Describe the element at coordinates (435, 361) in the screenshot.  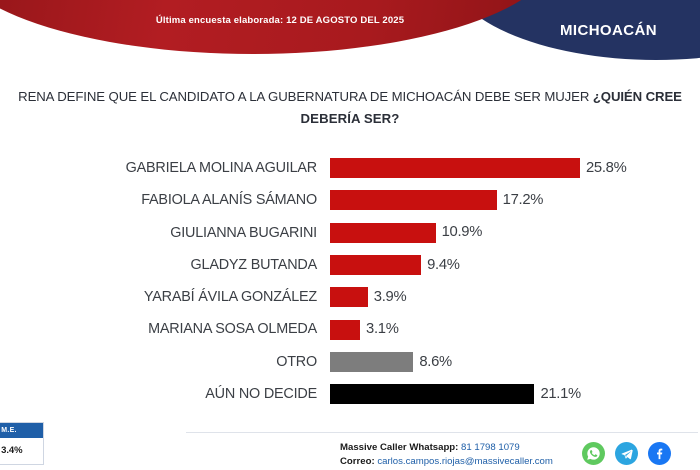
I see `result-value-label: 8.6%` at that location.